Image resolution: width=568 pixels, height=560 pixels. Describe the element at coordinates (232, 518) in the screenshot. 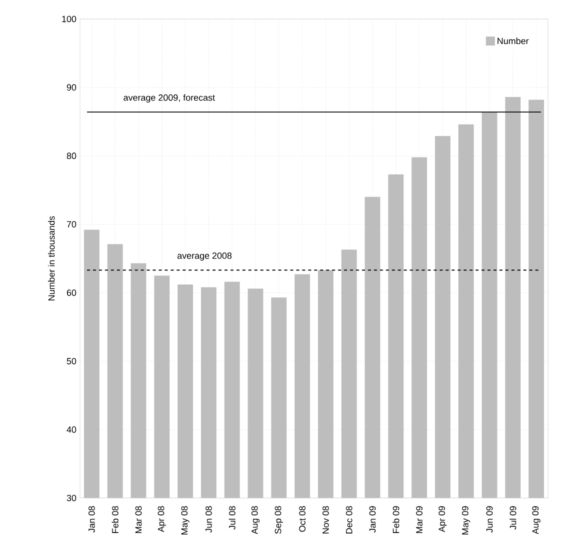

I see `x-tick-label: Jul 08` at that location.